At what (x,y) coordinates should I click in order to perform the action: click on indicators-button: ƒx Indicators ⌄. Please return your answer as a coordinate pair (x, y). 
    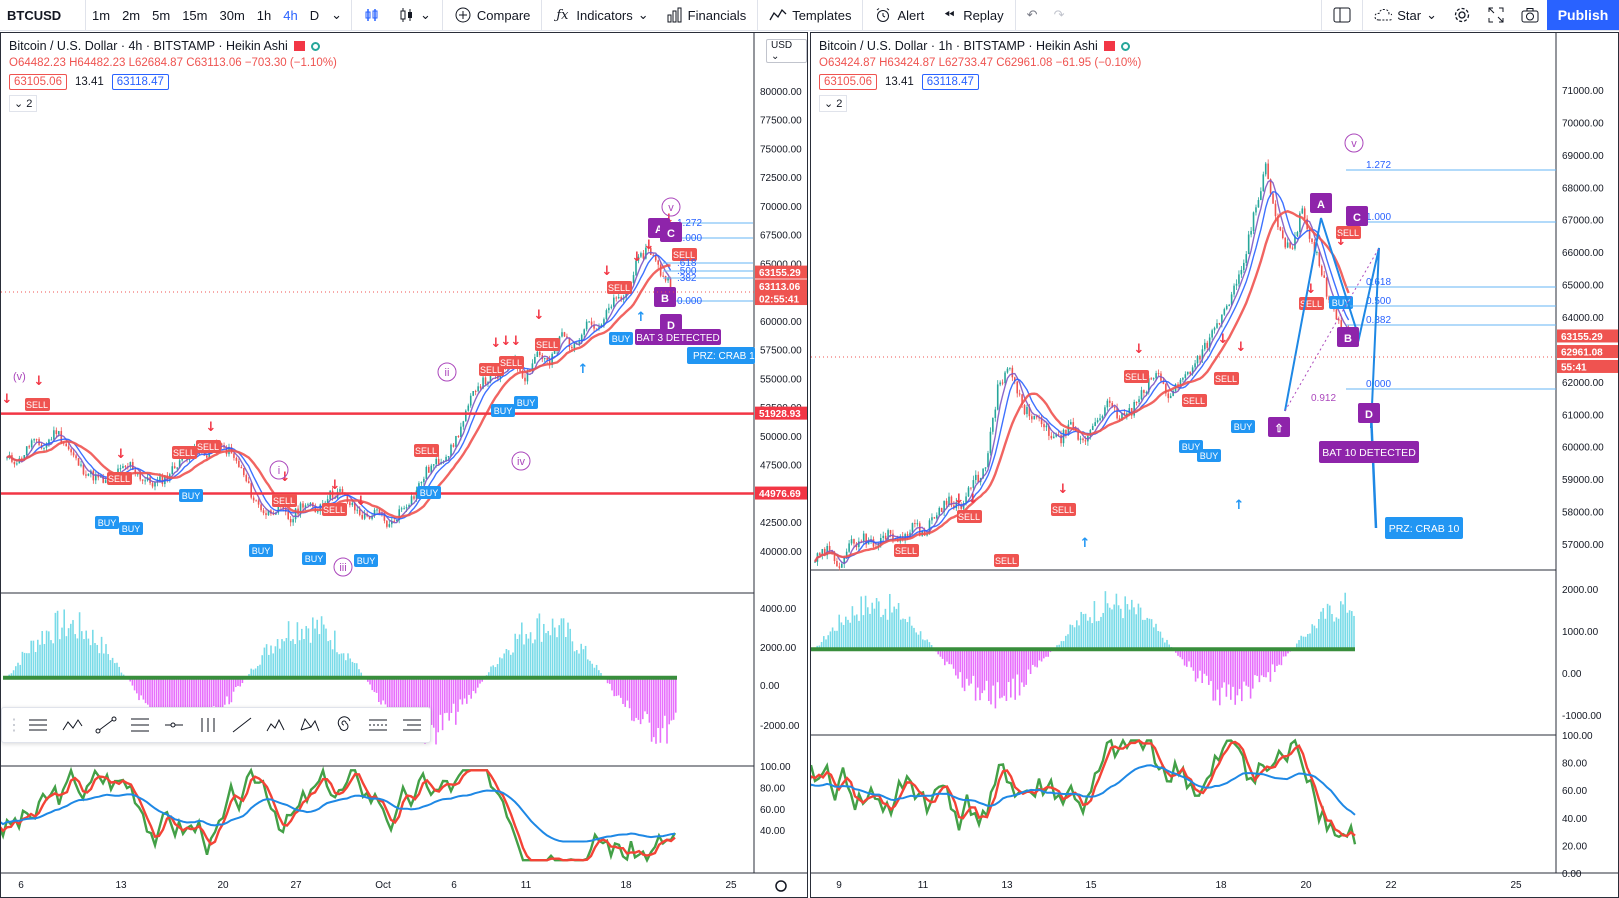
    Looking at the image, I should click on (600, 15).